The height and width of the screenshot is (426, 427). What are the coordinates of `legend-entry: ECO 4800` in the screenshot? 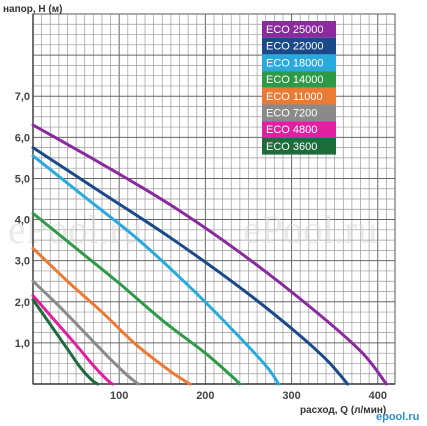 It's located at (291, 130).